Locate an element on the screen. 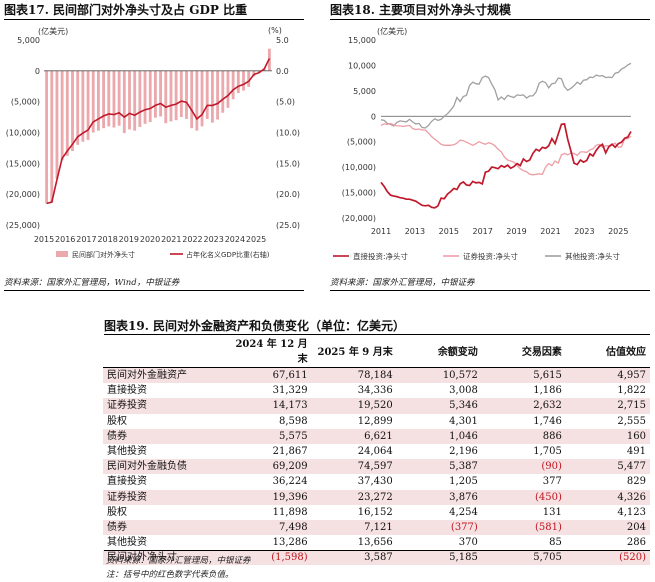 The height and width of the screenshot is (582, 655). fig17-right-tick: (15.0) is located at coordinates (288, 163).